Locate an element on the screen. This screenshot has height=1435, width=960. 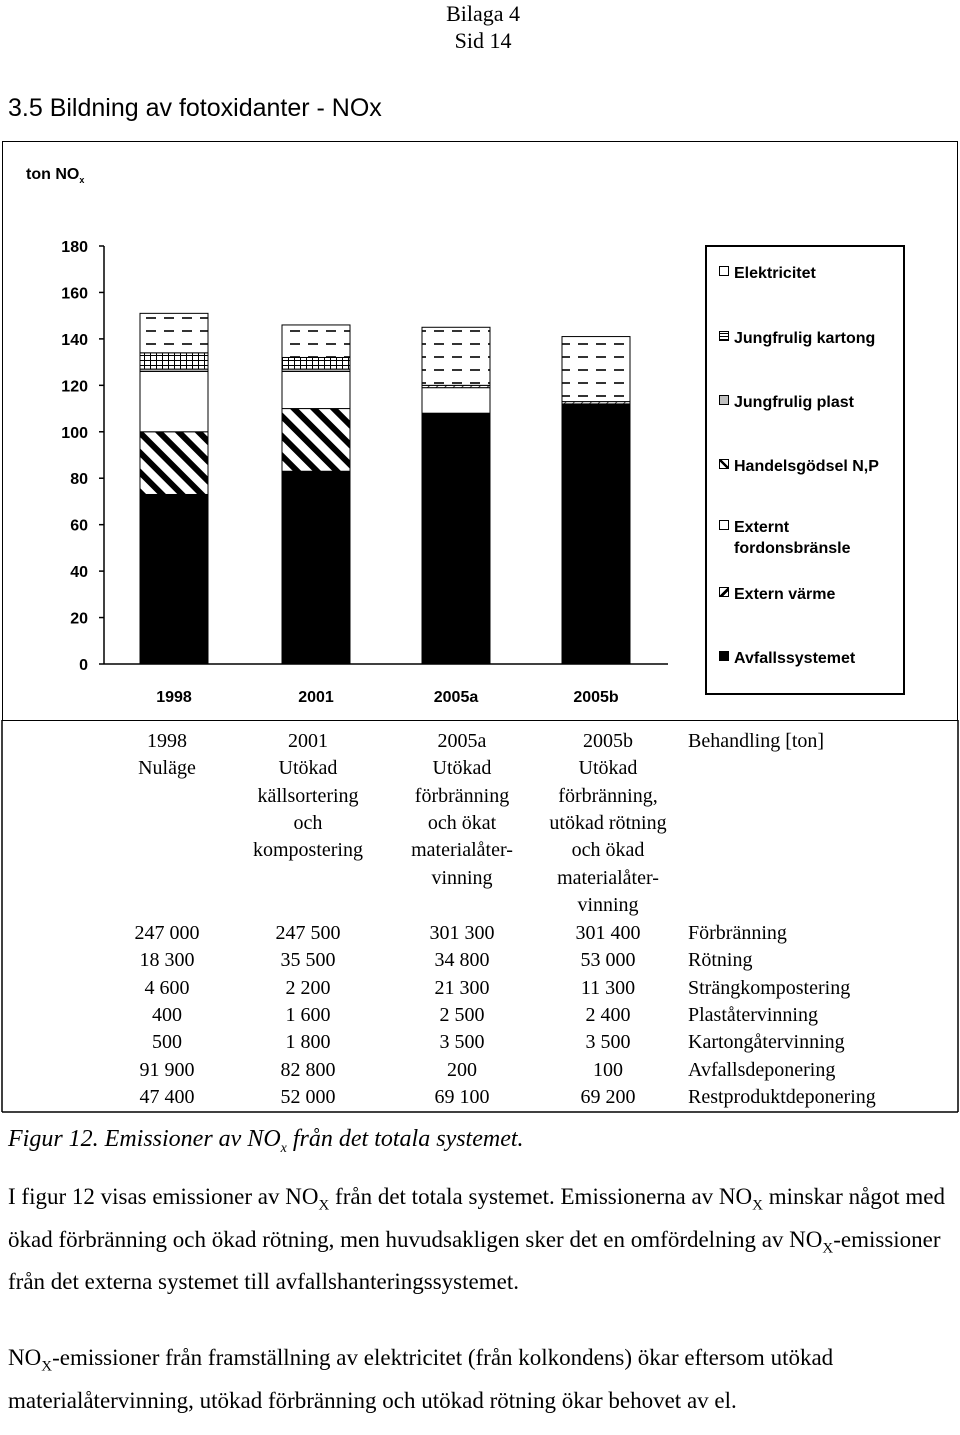
legend-label: Elektricitet is located at coordinates (775, 273).